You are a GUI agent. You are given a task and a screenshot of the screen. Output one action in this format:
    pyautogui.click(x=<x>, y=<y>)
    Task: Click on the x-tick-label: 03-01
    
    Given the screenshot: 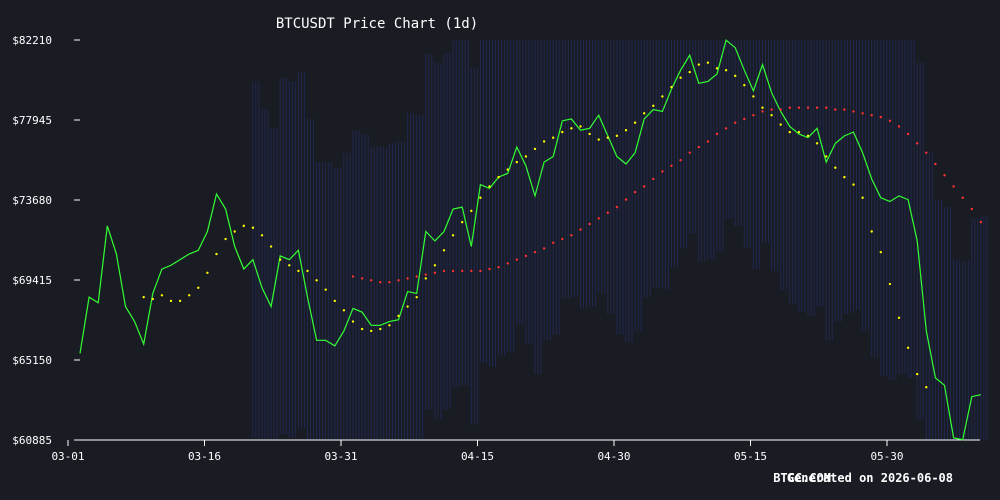 What is the action you would take?
    pyautogui.click(x=67, y=456)
    